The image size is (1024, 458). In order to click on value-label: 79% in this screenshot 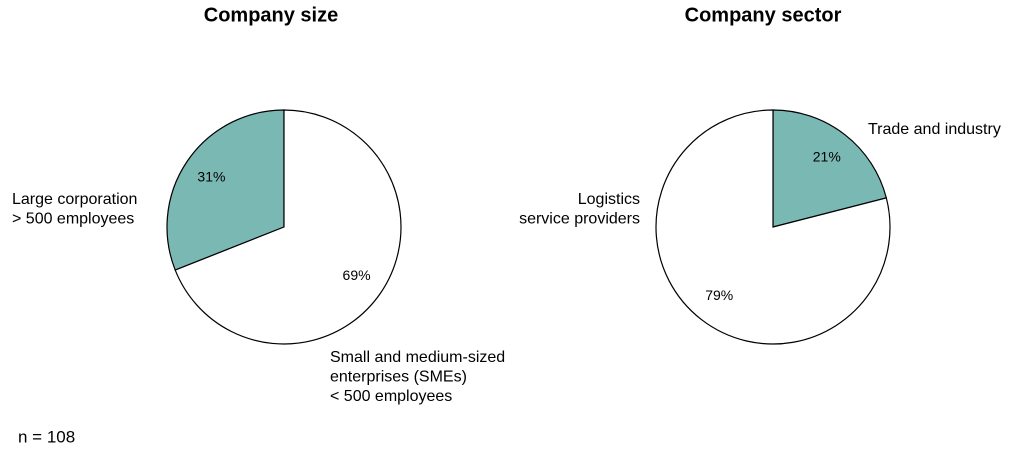, I will do `click(719, 295)`.